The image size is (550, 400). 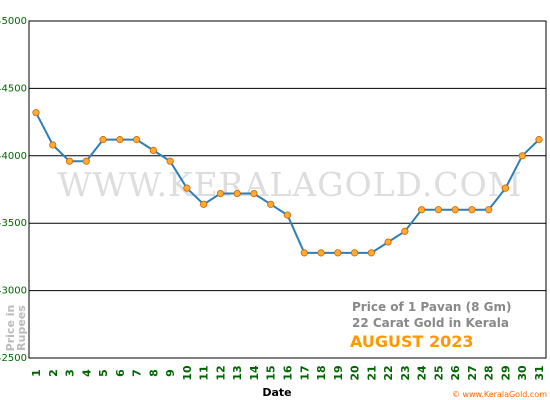 I want to click on y-tick-labels: 42500 43000 43500 44000 44500 45000, so click(x=13, y=190).